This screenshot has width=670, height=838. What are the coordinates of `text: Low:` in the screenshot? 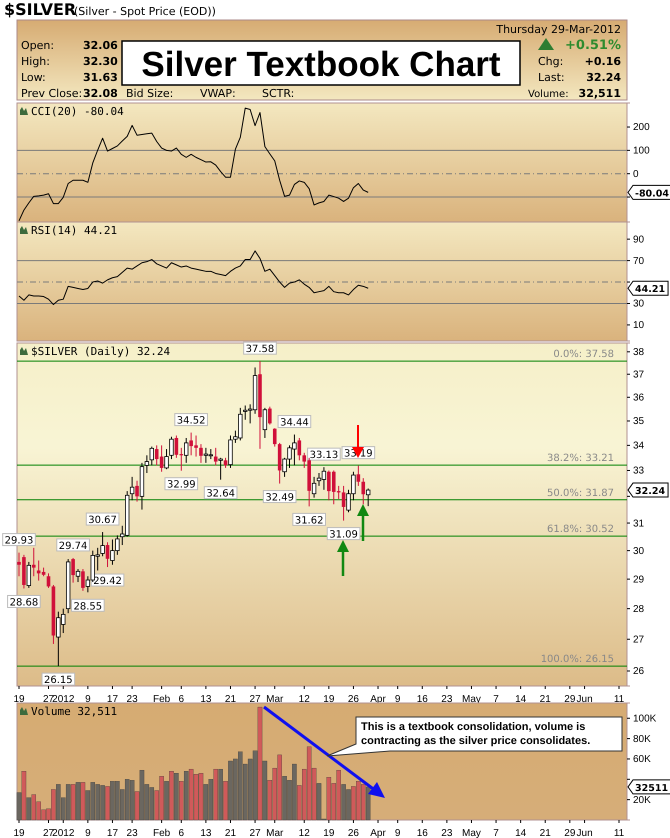 It's located at (33, 77).